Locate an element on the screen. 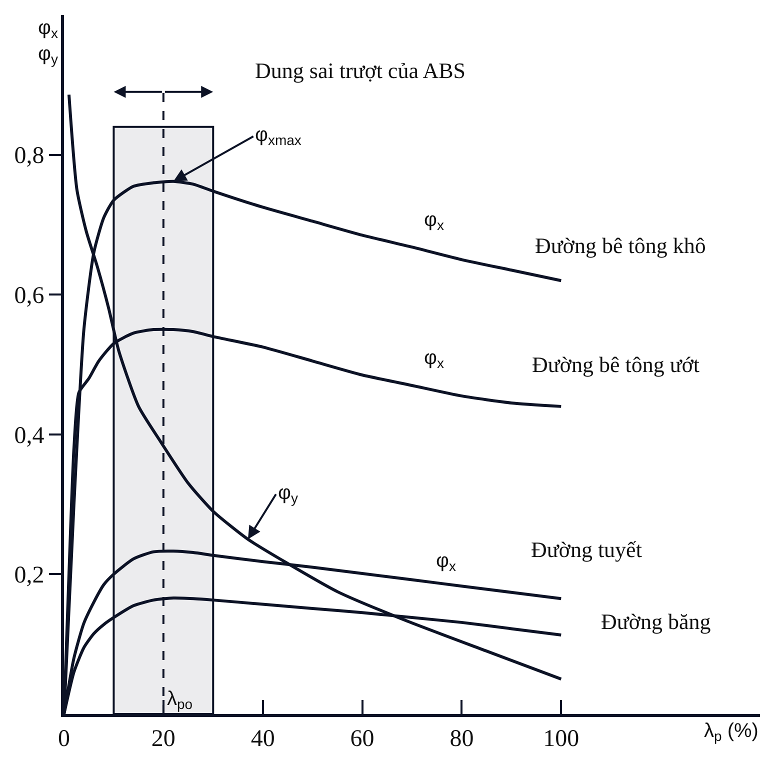 Image resolution: width=781 pixels, height=764 pixels. series-label: Đường tuyết is located at coordinates (586, 549).